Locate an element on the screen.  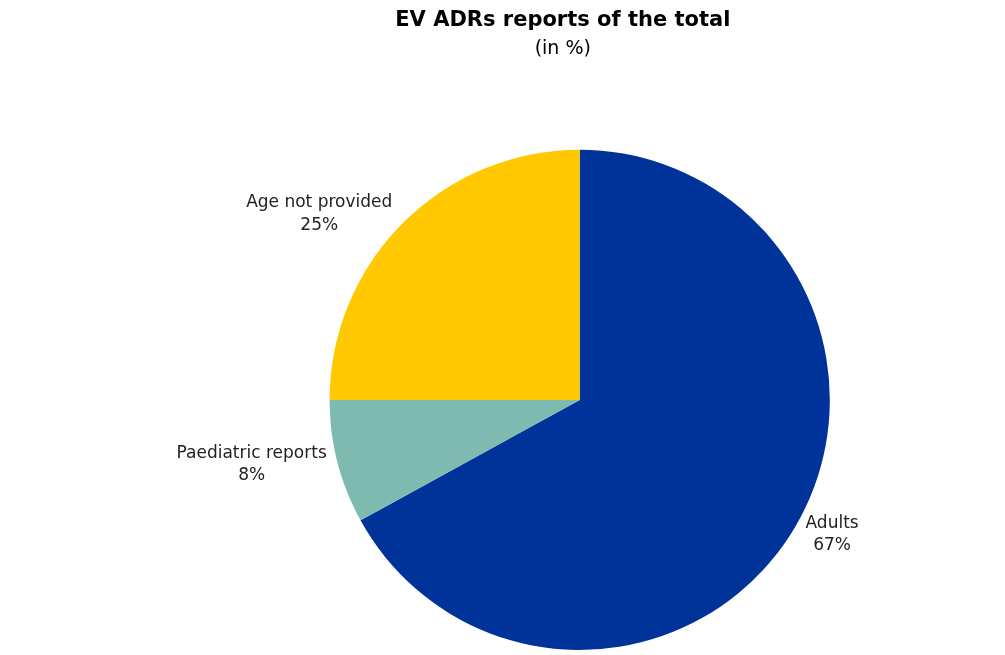
data-label: 67% is located at coordinates (832, 543).